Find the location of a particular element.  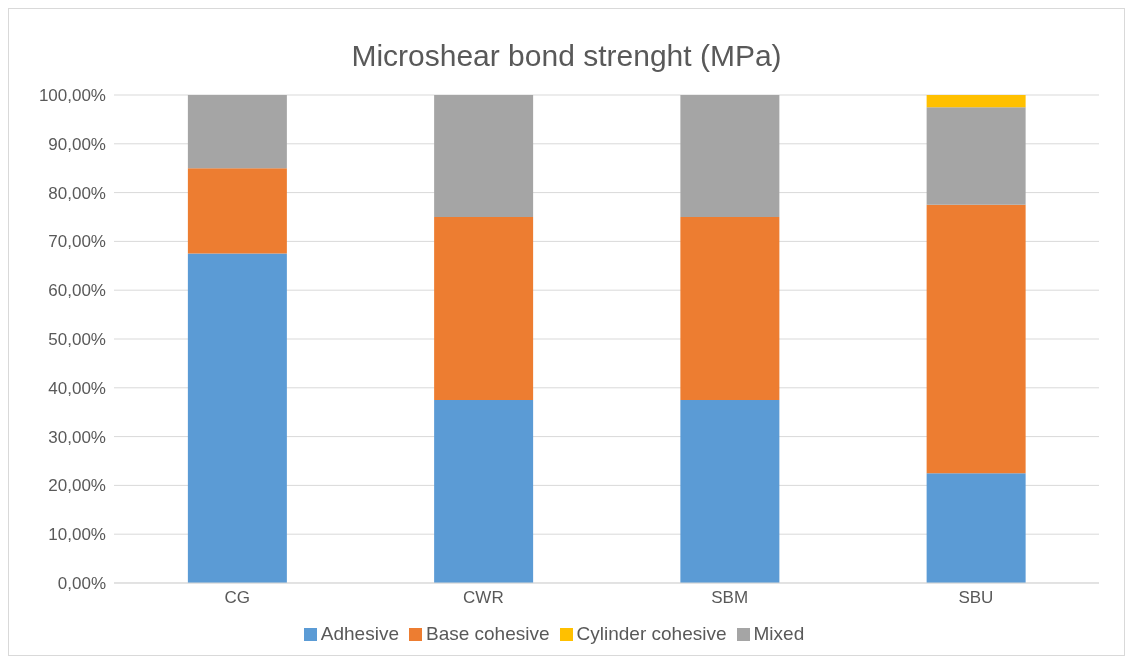

chart-title: Microshear bond strenght (MPa) is located at coordinates (566, 55).